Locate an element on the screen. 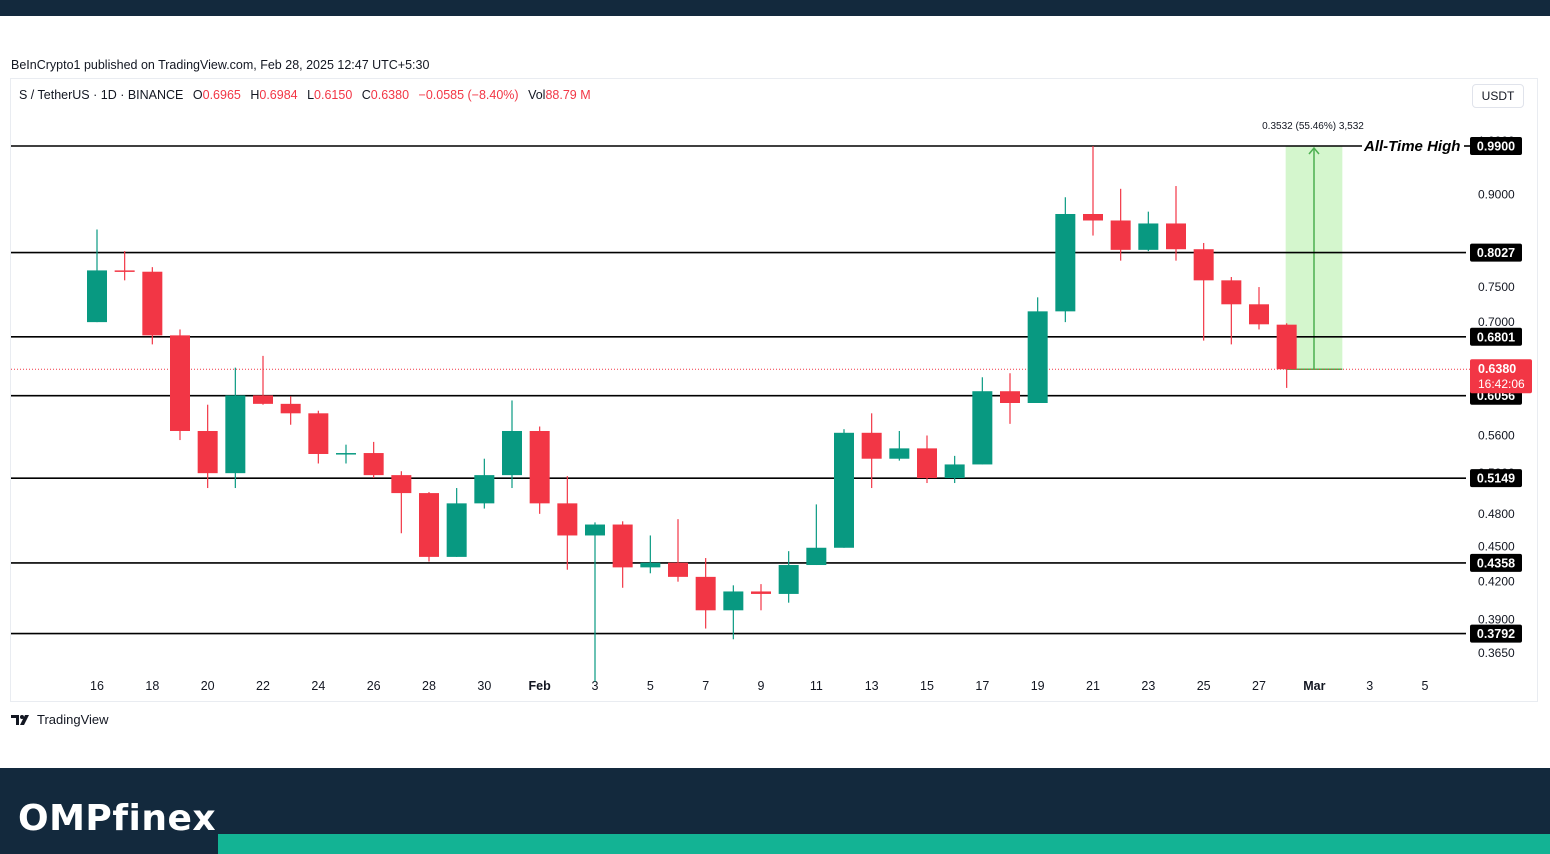 The height and width of the screenshot is (854, 1550). current-price-label: 0.6380 is located at coordinates (1497, 369).